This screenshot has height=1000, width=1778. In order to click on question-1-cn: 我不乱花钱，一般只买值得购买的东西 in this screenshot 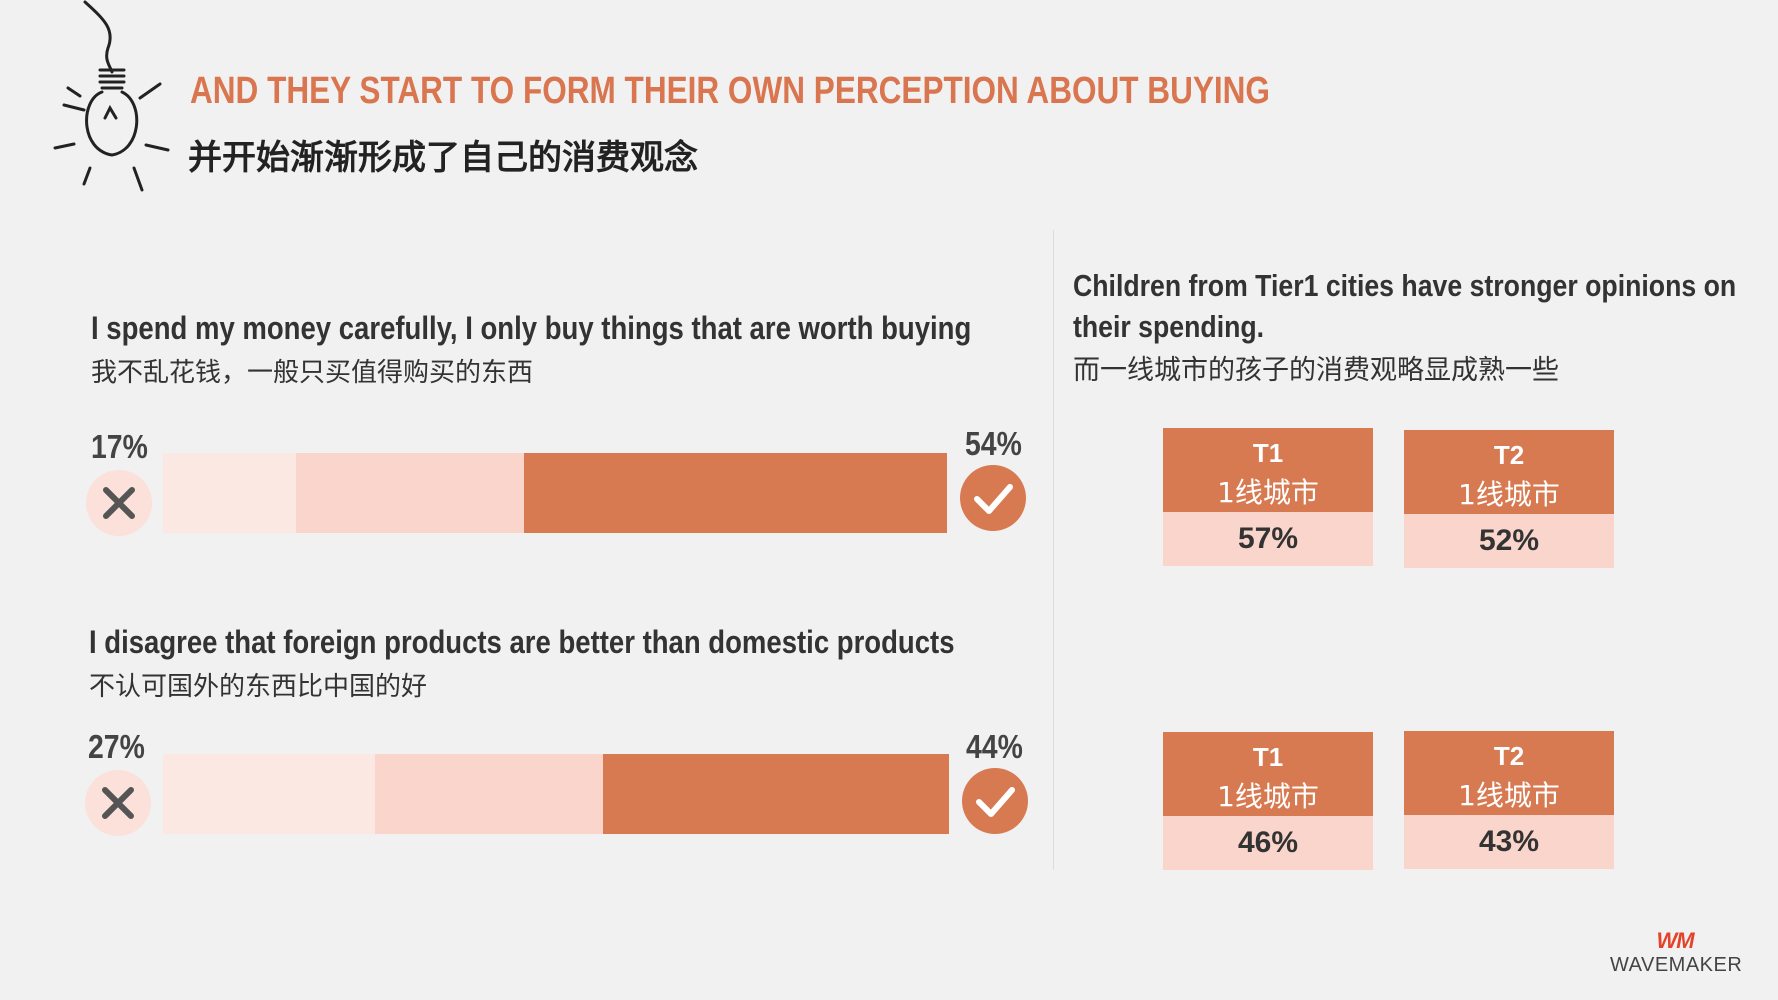, I will do `click(312, 373)`.